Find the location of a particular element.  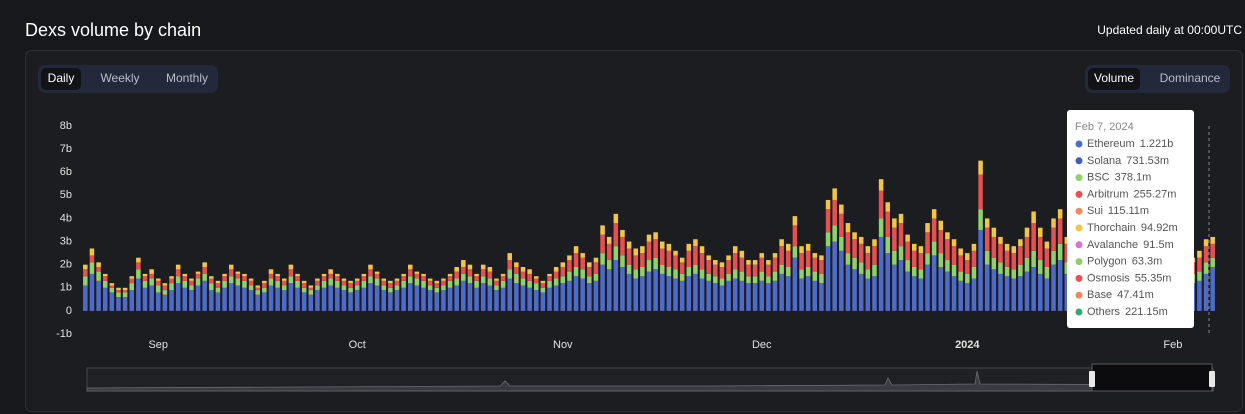

x-tick-label: Nov is located at coordinates (563, 345).